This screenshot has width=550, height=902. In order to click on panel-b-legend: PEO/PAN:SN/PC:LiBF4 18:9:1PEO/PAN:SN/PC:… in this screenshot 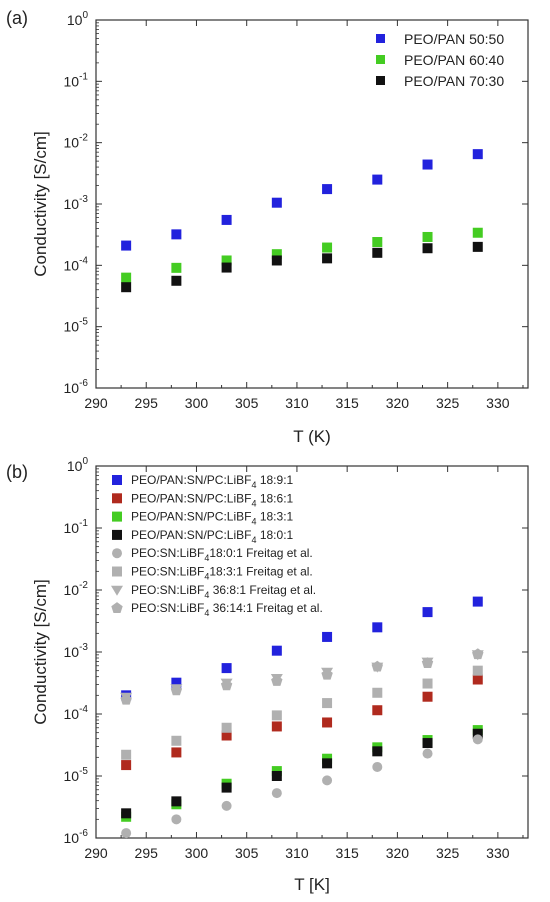, I will do `click(217, 545)`.